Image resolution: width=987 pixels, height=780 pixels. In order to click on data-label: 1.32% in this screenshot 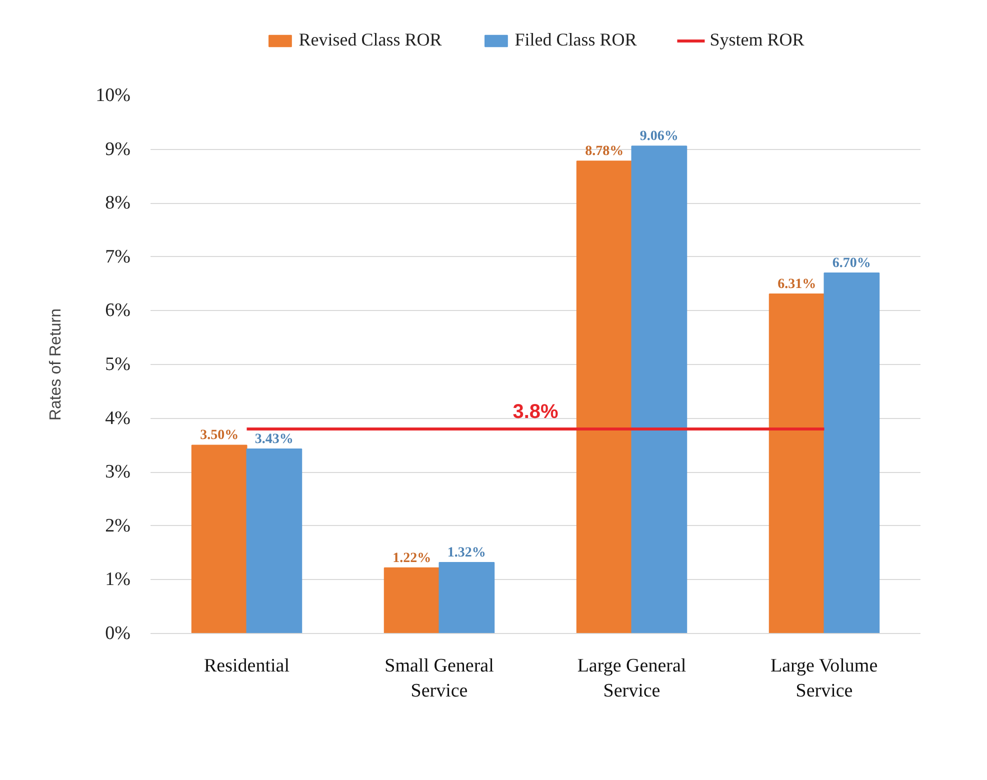, I will do `click(466, 552)`.